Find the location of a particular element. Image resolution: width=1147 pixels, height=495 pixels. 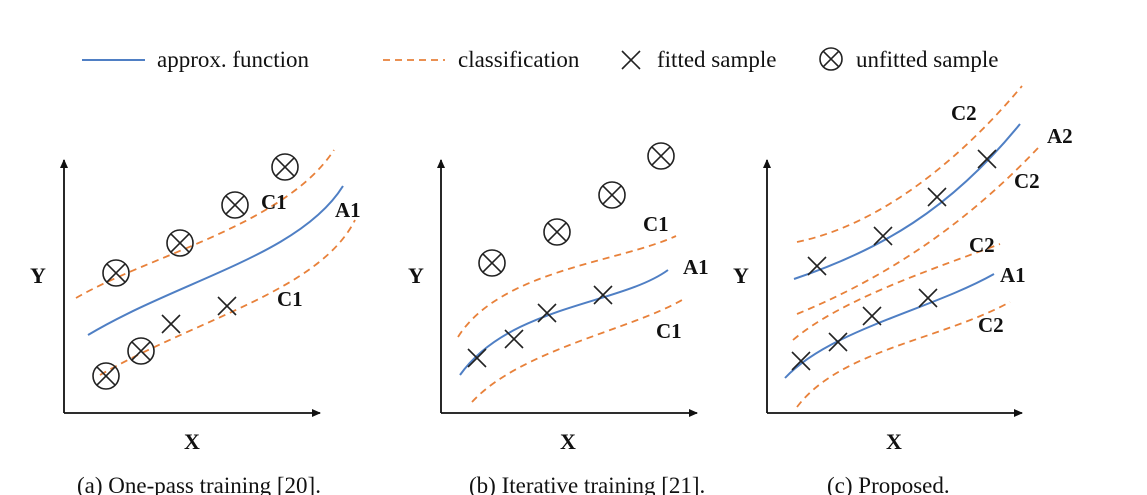

panel-c-class-a1-upper-curve is located at coordinates (896, 292).